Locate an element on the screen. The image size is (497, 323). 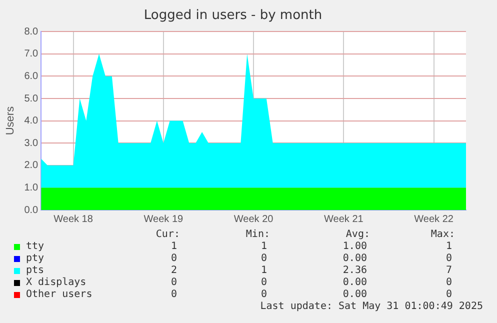
y-tick-label: 0.0 is located at coordinates (31, 210).